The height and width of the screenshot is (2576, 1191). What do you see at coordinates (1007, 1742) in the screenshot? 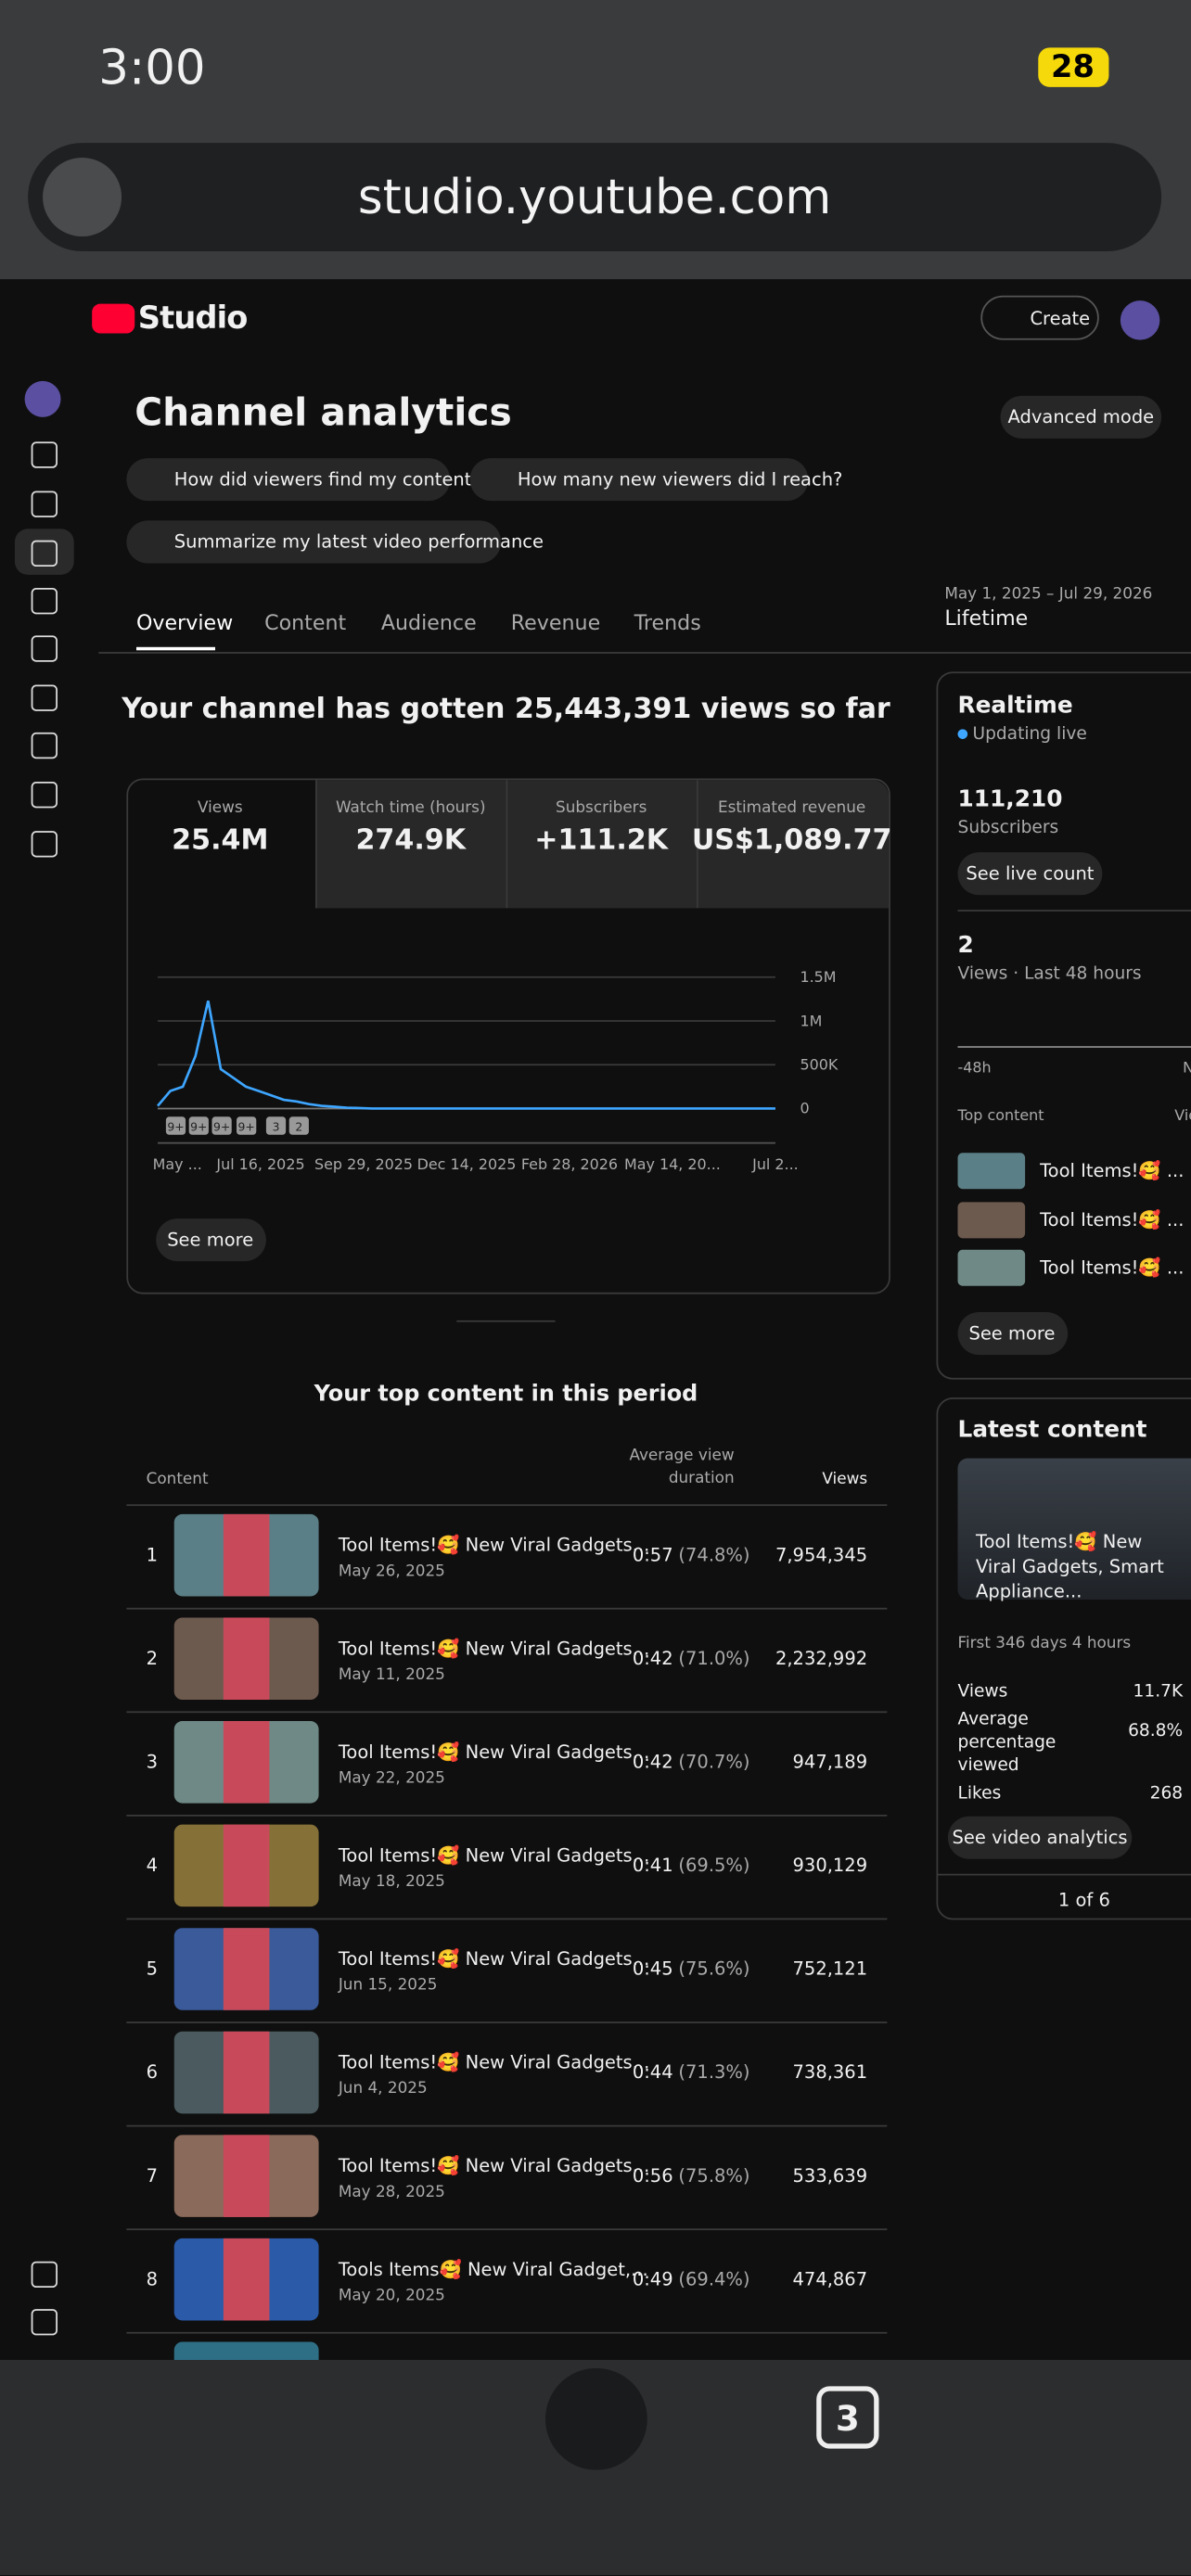
I see `stat-label: Average percentage viewed` at bounding box center [1007, 1742].